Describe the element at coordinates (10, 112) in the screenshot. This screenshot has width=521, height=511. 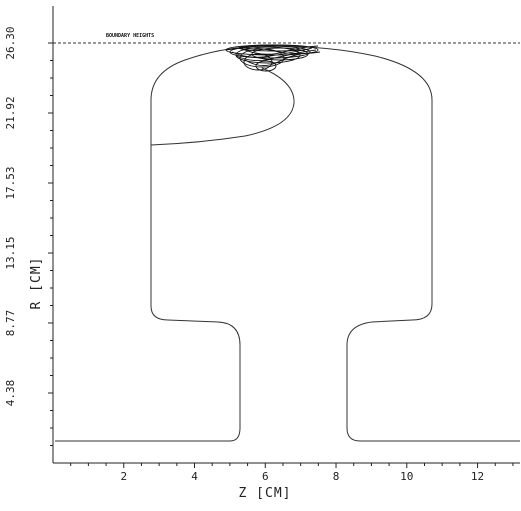
I see `y-tick-label: 21.92` at that location.